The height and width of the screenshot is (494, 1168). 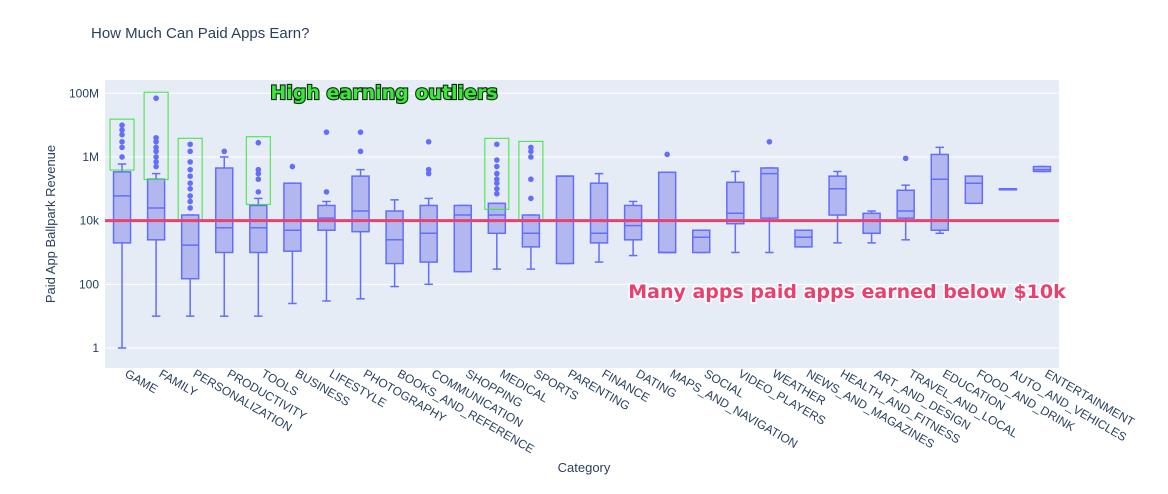 I want to click on box-food_and_drink, so click(x=974, y=190).